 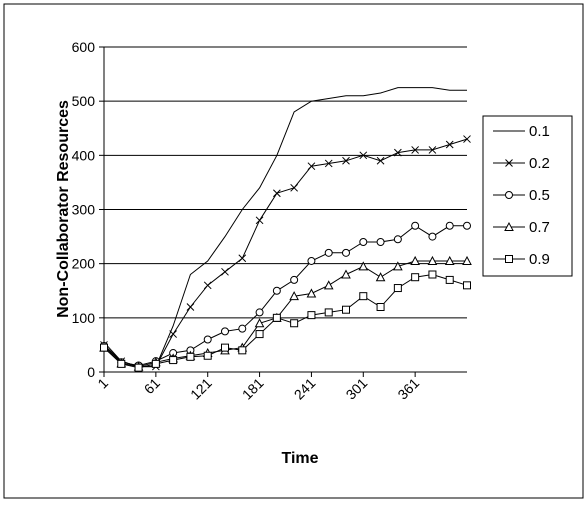 I want to click on legend-box, so click(x=527, y=196).